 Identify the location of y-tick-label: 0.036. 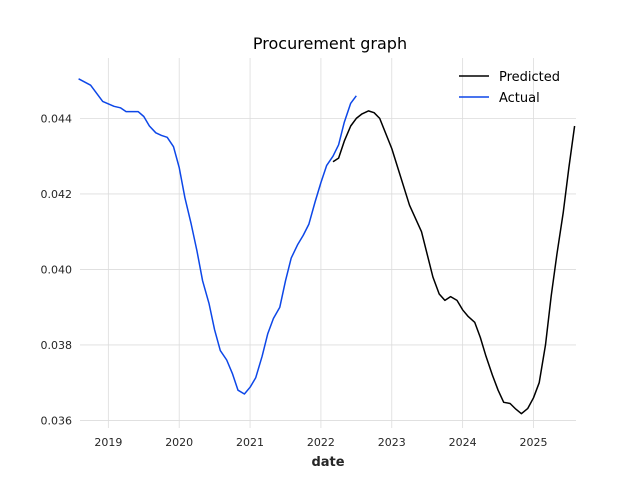
(57, 420).